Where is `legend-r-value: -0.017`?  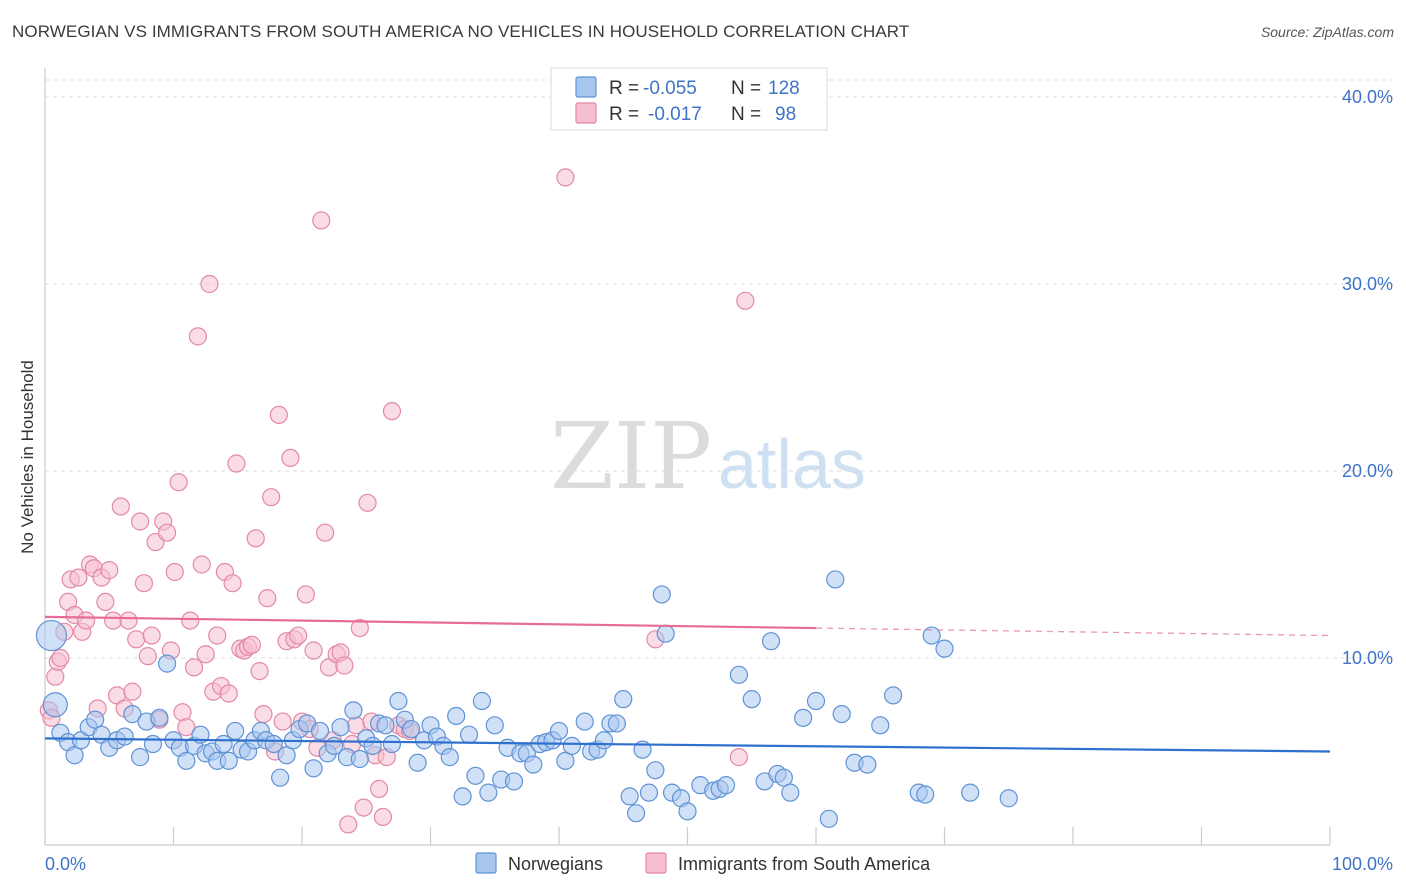
legend-r-value: -0.017 is located at coordinates (675, 114).